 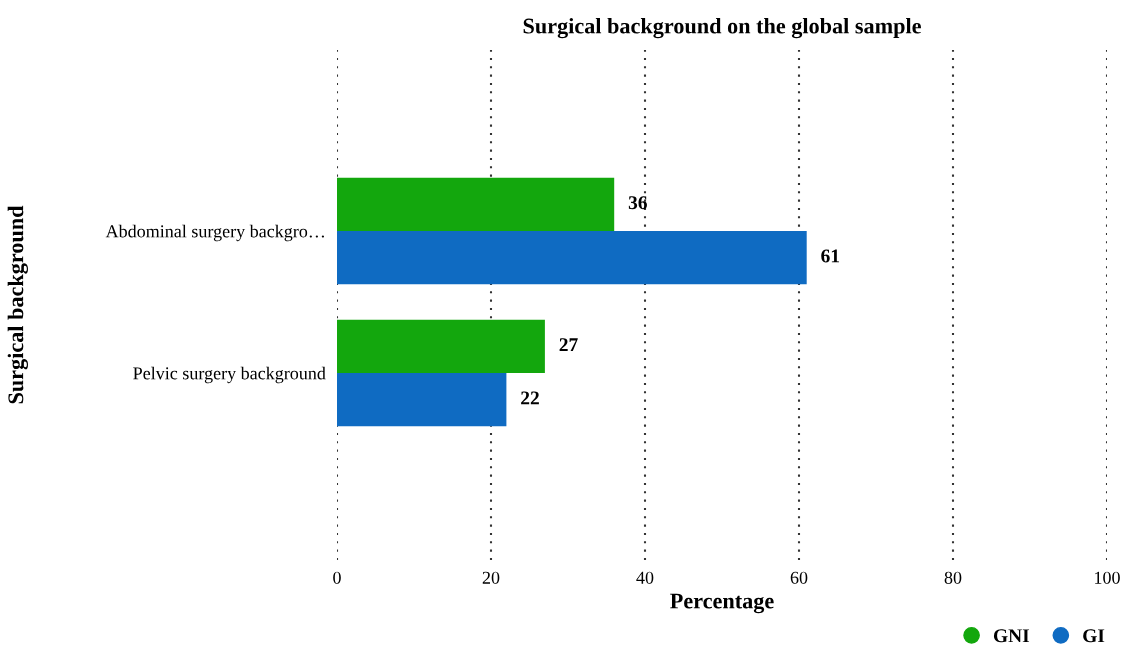 I want to click on y-axis-title: Surgical background, so click(x=17, y=304).